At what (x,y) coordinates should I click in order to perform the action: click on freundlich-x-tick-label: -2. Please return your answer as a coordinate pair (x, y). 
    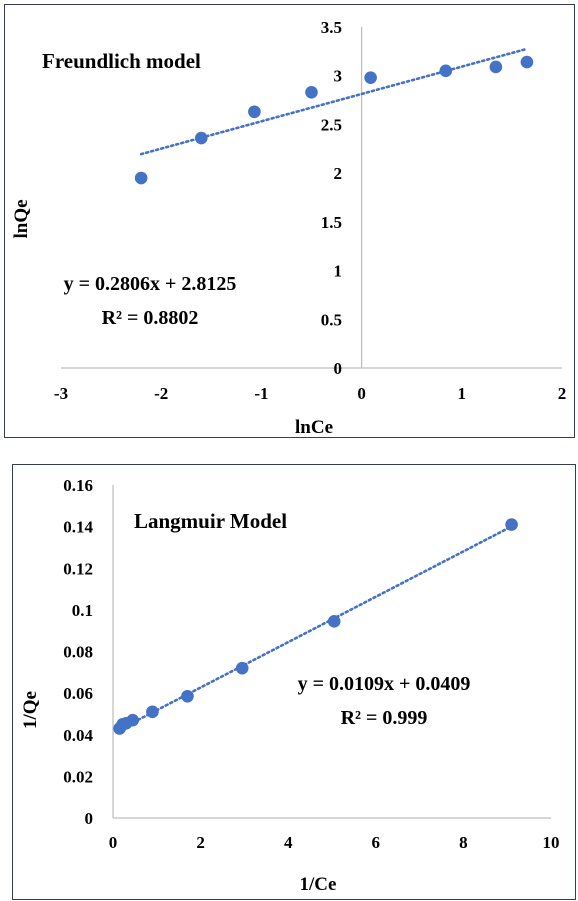
    Looking at the image, I should click on (161, 393).